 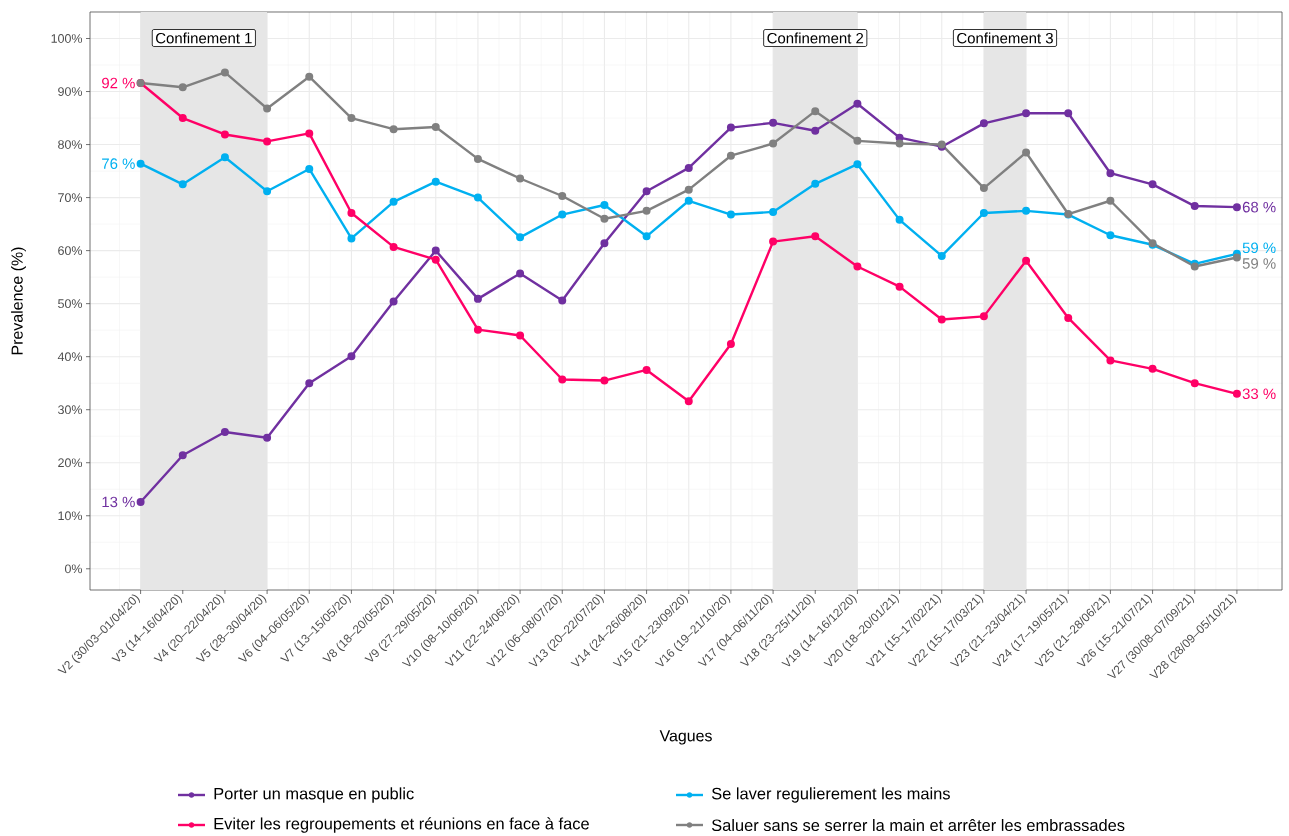 I want to click on y-tick-label: 10%, so click(x=70, y=516).